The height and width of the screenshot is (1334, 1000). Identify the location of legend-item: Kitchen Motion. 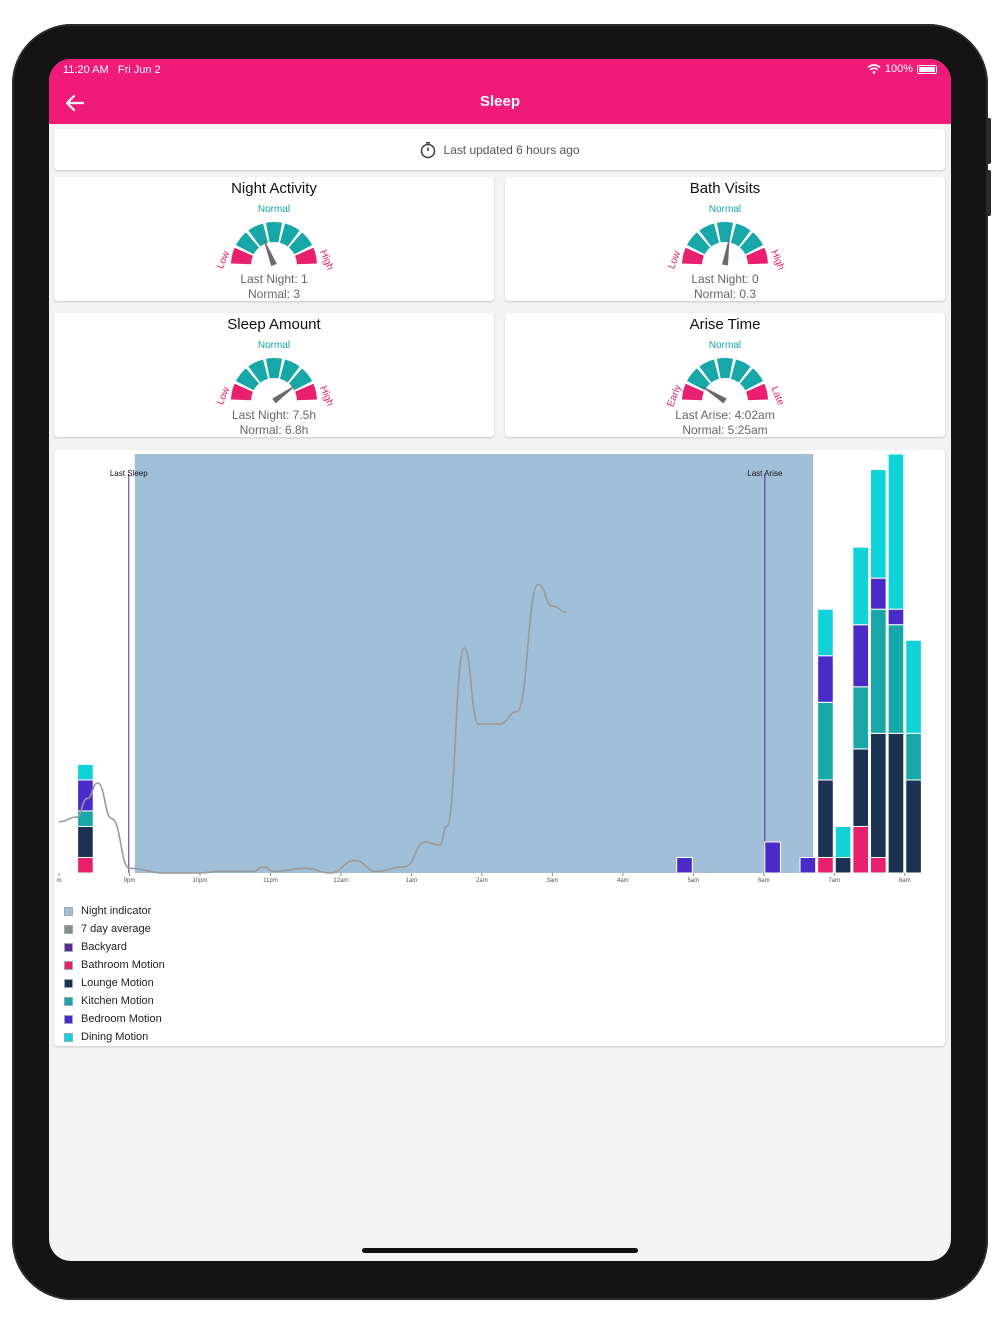
(114, 1001).